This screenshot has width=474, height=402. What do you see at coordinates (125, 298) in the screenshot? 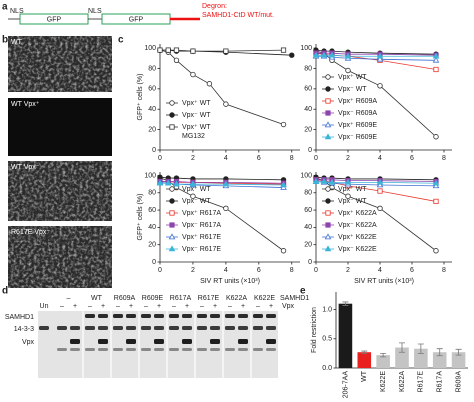
I see `lane-header: R609A` at bounding box center [125, 298].